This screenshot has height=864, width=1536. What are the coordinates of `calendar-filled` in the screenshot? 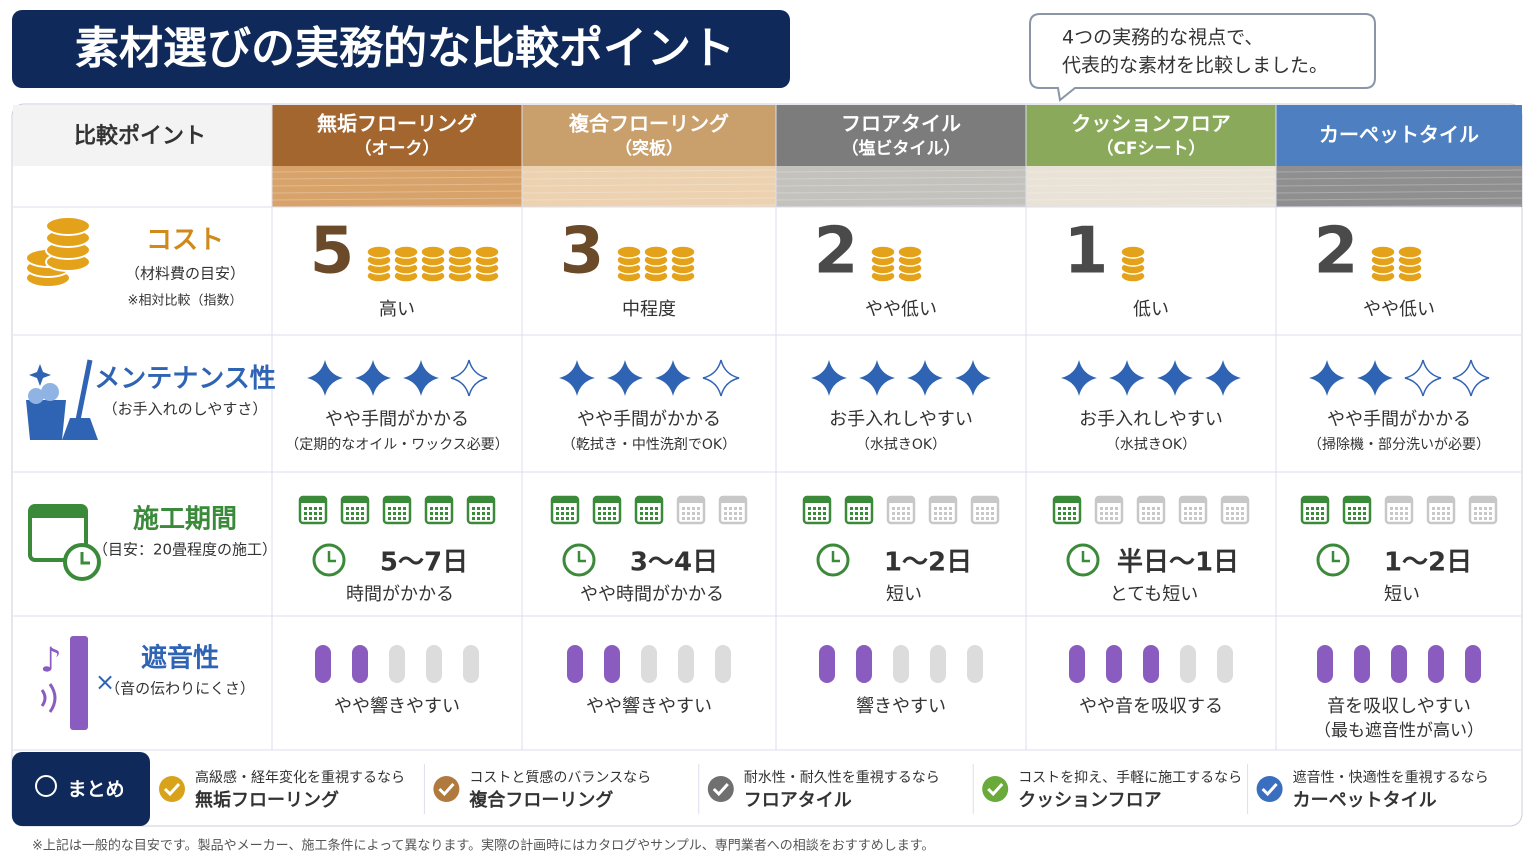 It's located at (859, 510).